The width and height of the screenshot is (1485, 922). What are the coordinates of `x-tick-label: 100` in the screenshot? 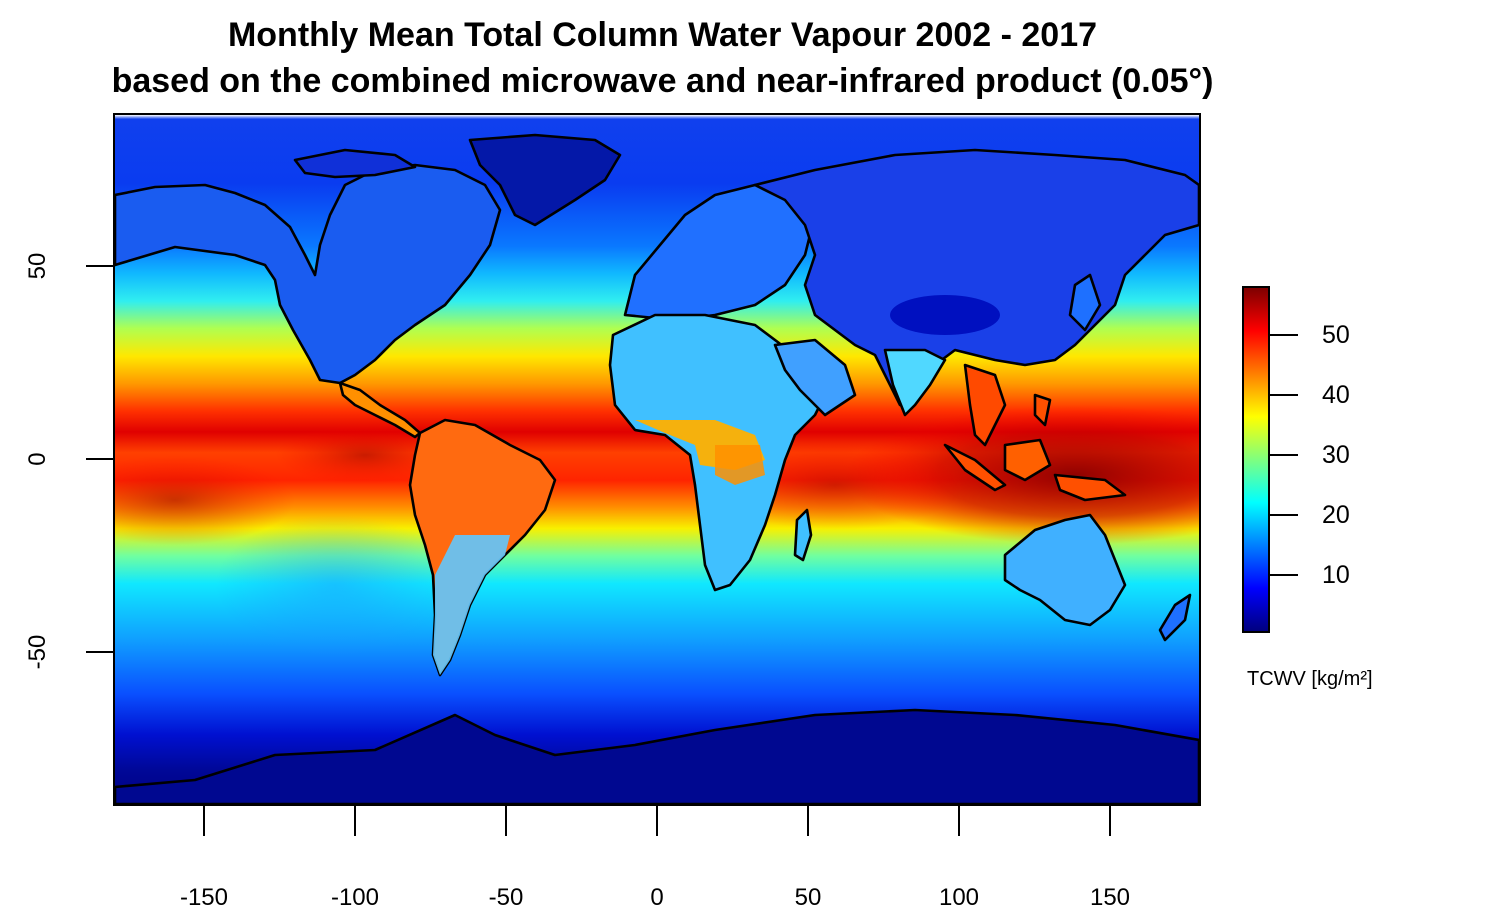 It's located at (959, 897).